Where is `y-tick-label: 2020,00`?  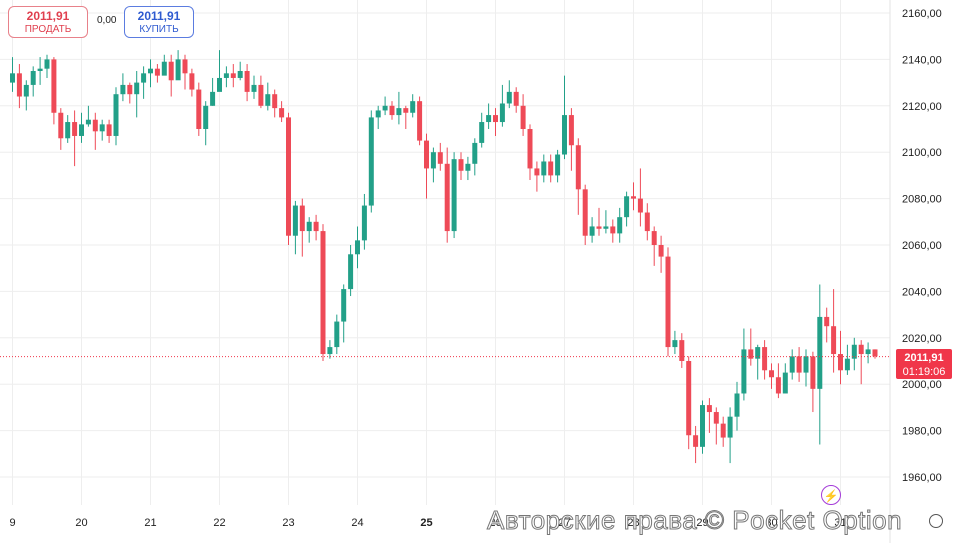 y-tick-label: 2020,00 is located at coordinates (922, 339).